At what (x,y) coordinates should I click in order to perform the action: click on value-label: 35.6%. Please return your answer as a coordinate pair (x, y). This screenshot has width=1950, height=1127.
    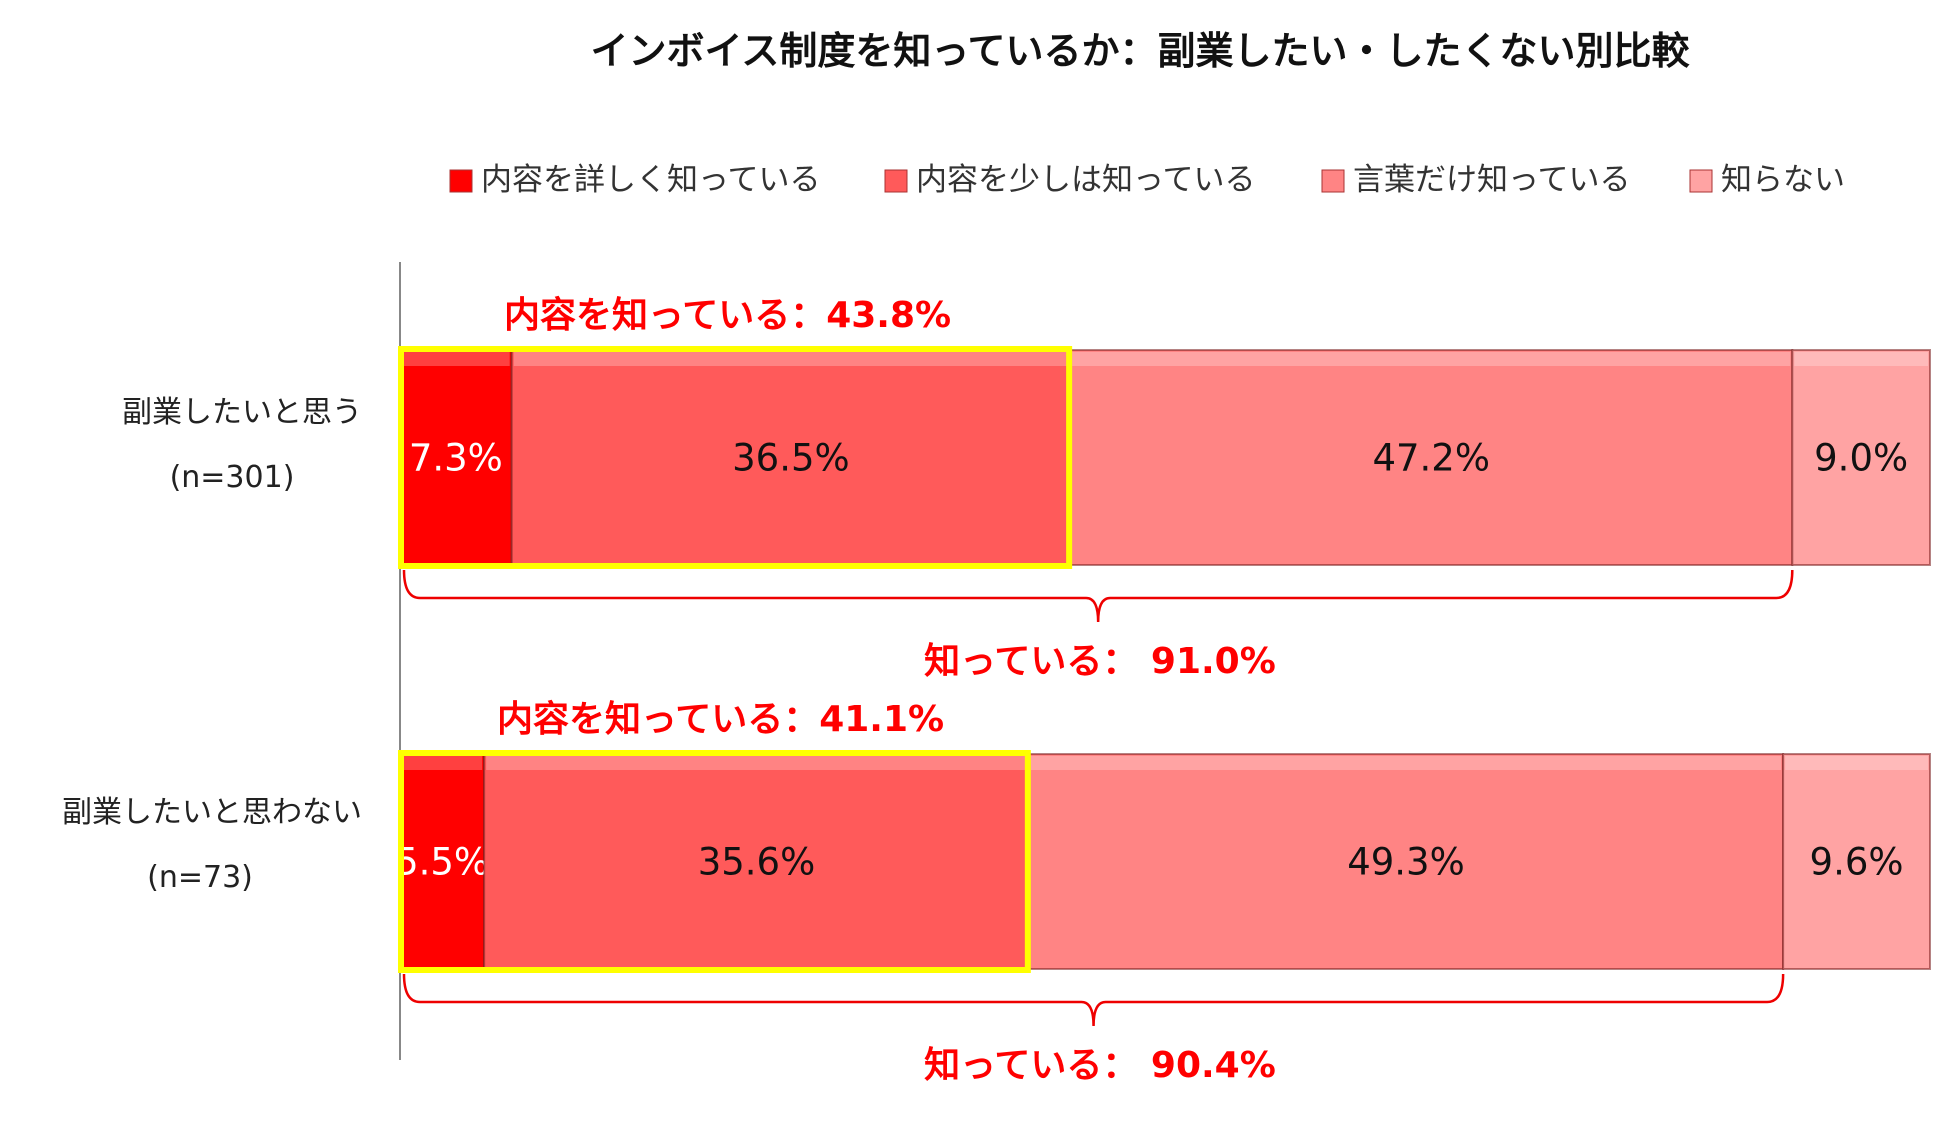
    Looking at the image, I should click on (757, 862).